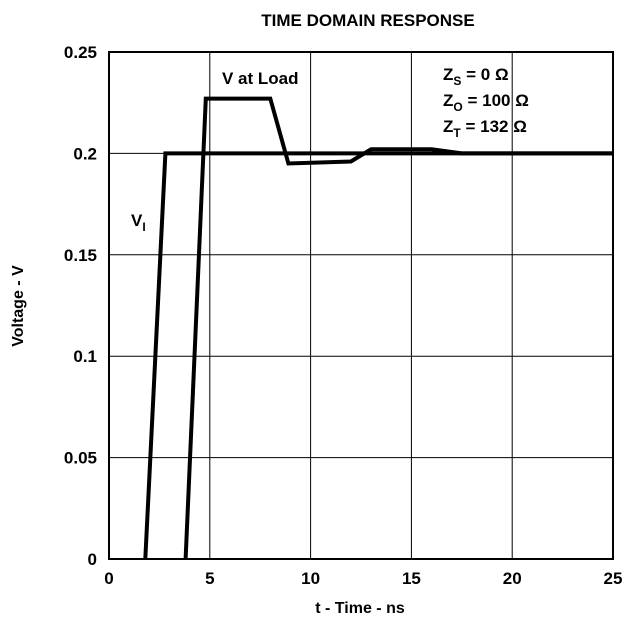  What do you see at coordinates (209, 578) in the screenshot?
I see `x-tick-label: 5` at bounding box center [209, 578].